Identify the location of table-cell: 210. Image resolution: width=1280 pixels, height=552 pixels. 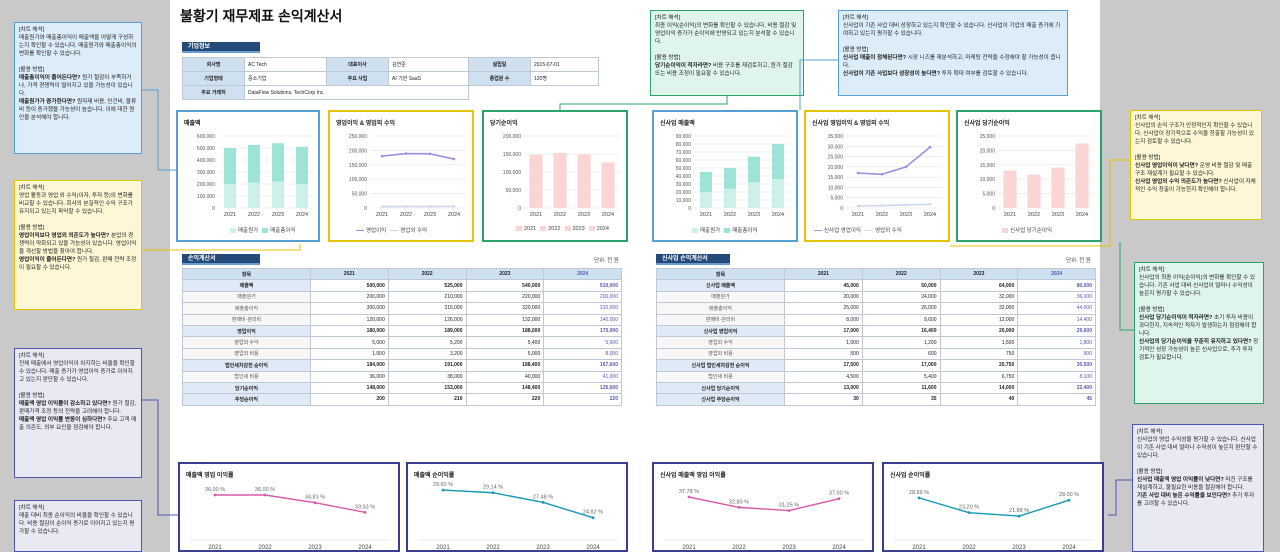
(427, 399).